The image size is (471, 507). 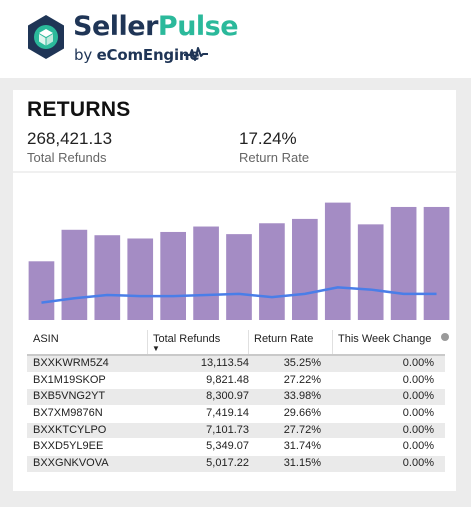 What do you see at coordinates (302, 413) in the screenshot?
I see `cell-return-rate: 29.66%` at bounding box center [302, 413].